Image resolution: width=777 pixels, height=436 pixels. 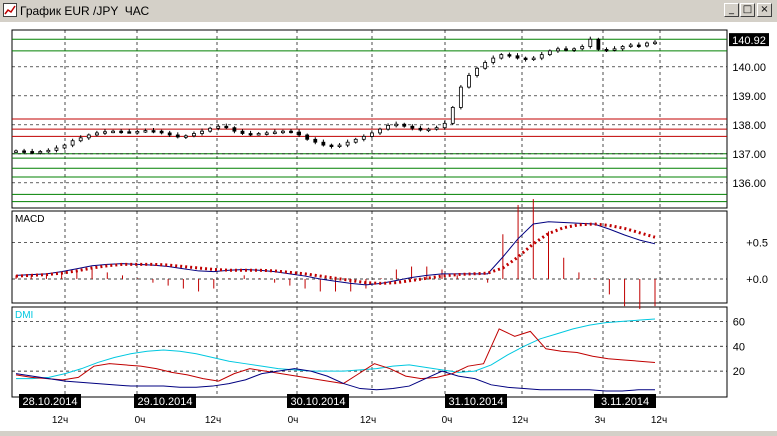 I want to click on dmi-title: DMI, so click(x=24, y=315).